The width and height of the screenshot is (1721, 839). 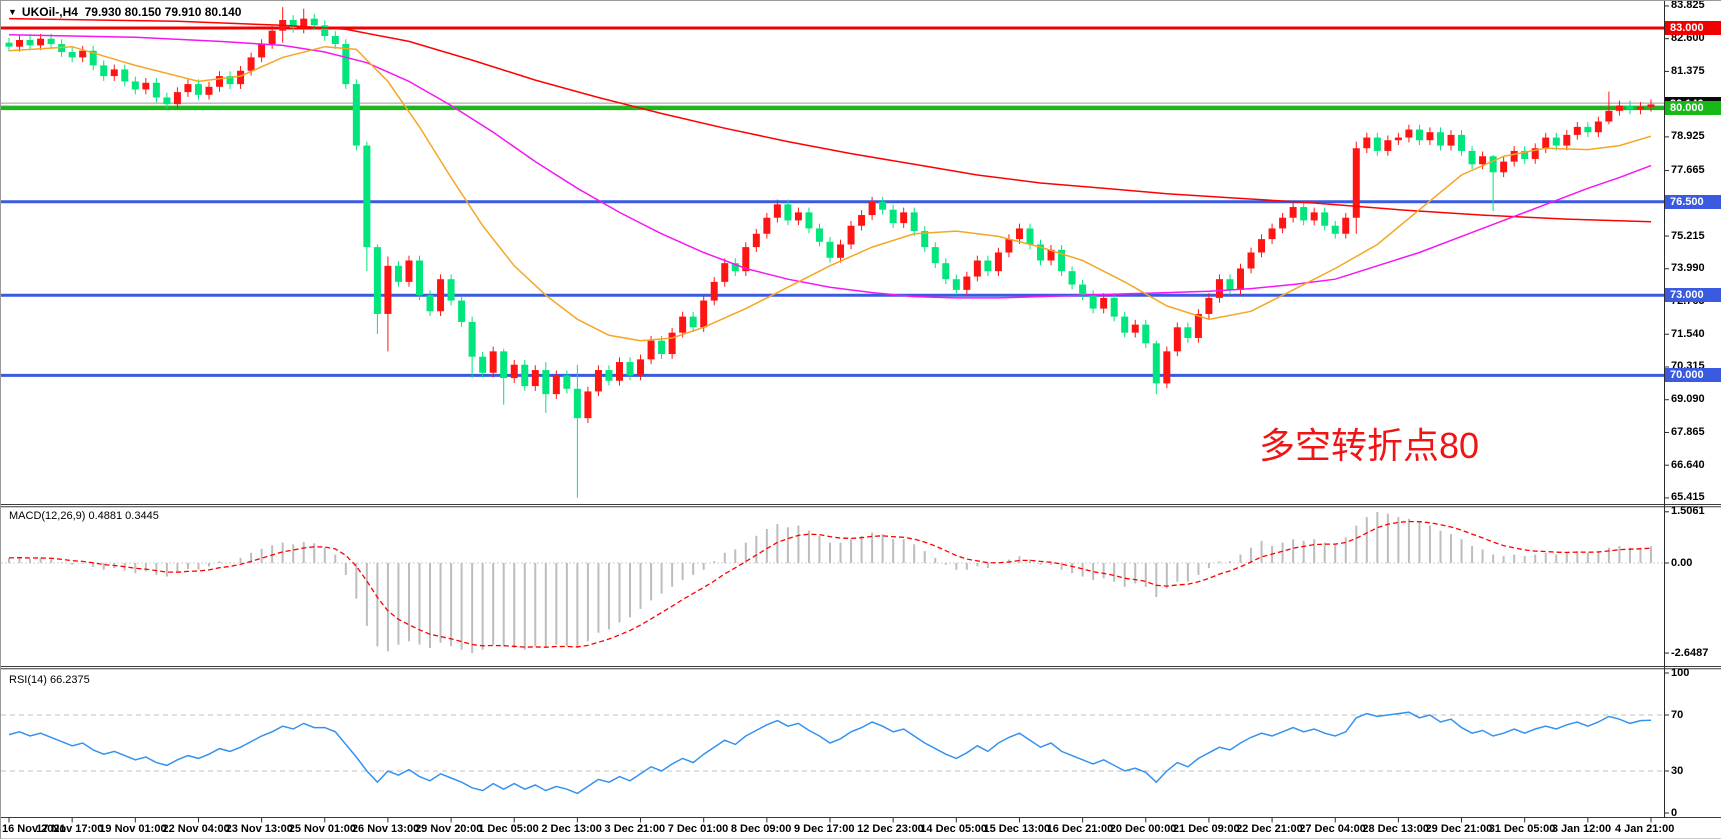 I want to click on time-label: 29 Dec 21:00, so click(x=1459, y=829).